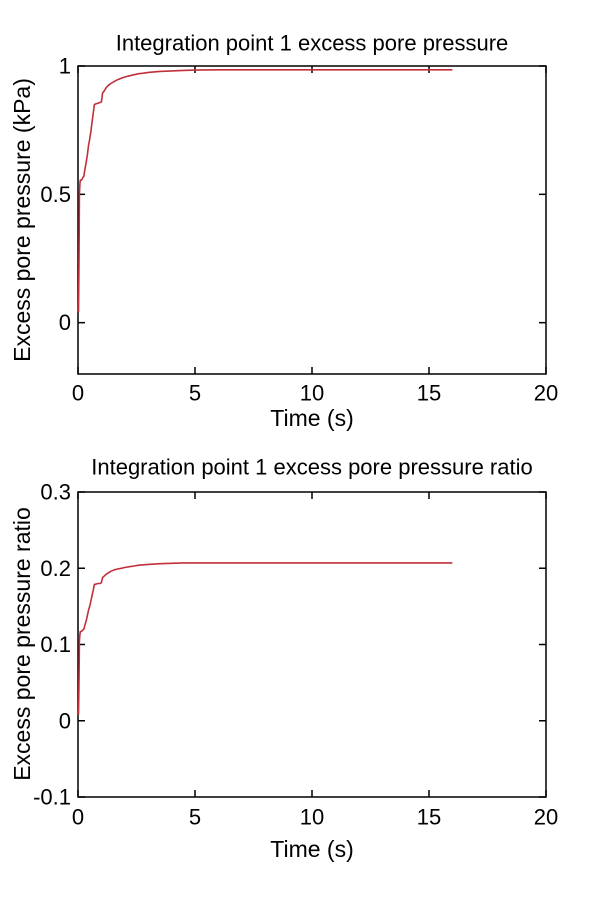 The image size is (600, 900). Describe the element at coordinates (55, 568) in the screenshot. I see `y-tick-label: 0.2` at that location.